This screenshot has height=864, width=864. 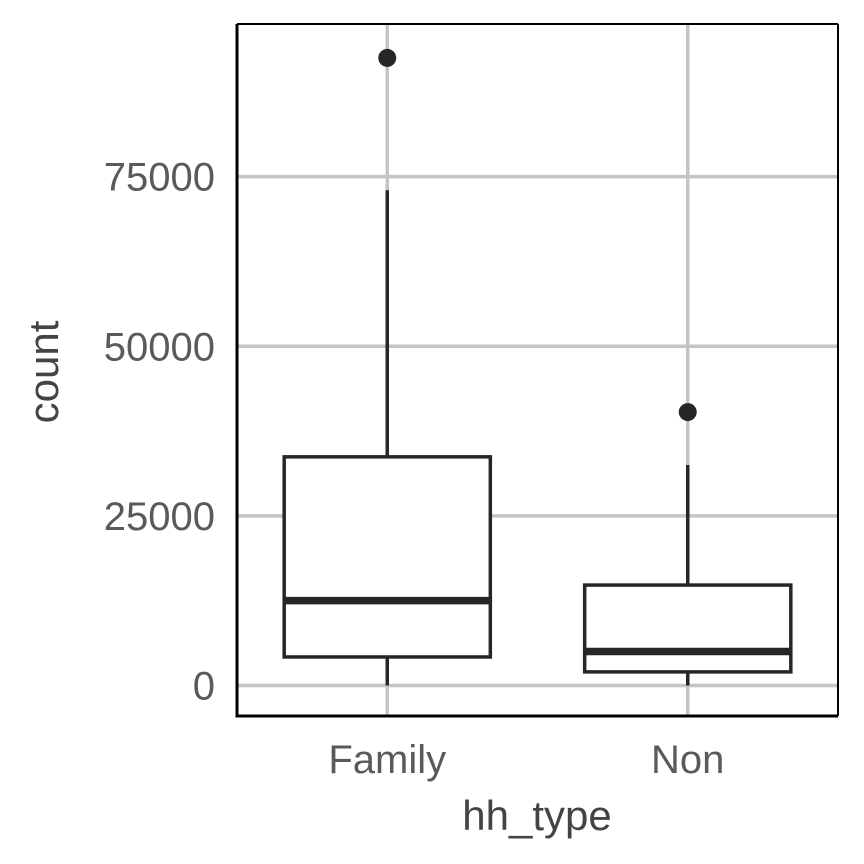 What do you see at coordinates (687, 412) in the screenshot?
I see `outlier-point-non` at bounding box center [687, 412].